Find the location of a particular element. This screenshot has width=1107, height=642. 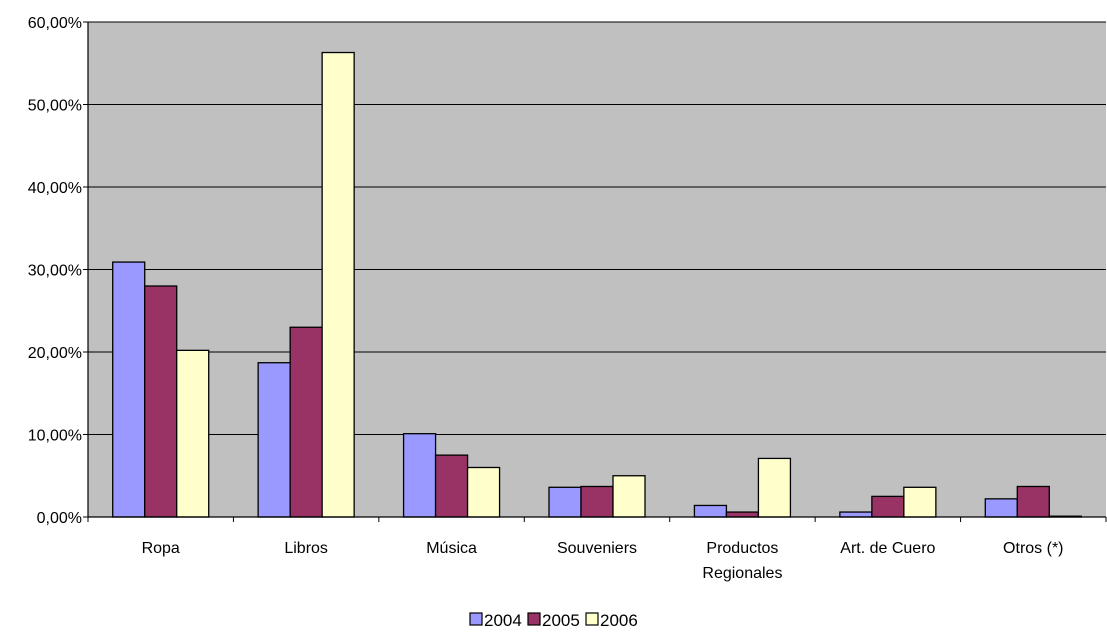

y-tick-label: 20,00% is located at coordinates (55, 353).